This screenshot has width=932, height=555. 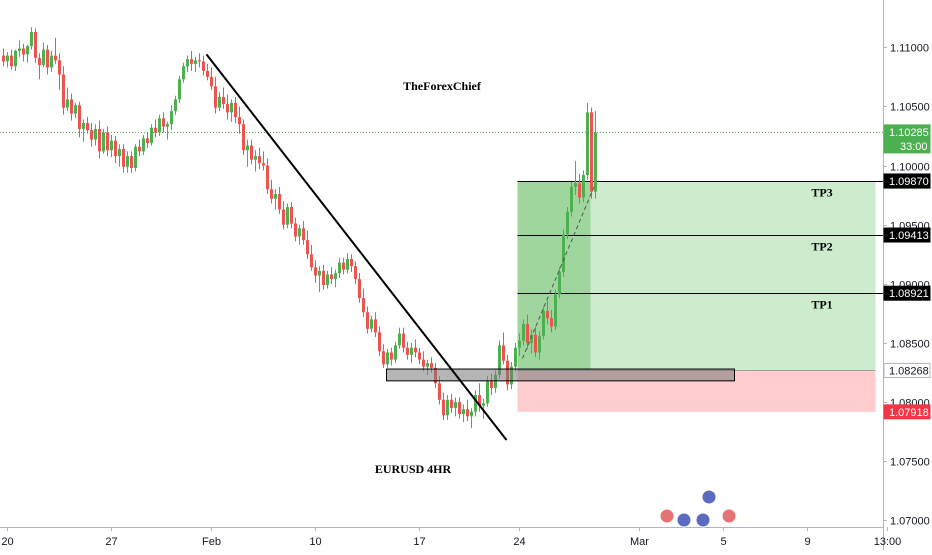 What do you see at coordinates (729, 516) in the screenshot?
I see `us-flag-icon` at bounding box center [729, 516].